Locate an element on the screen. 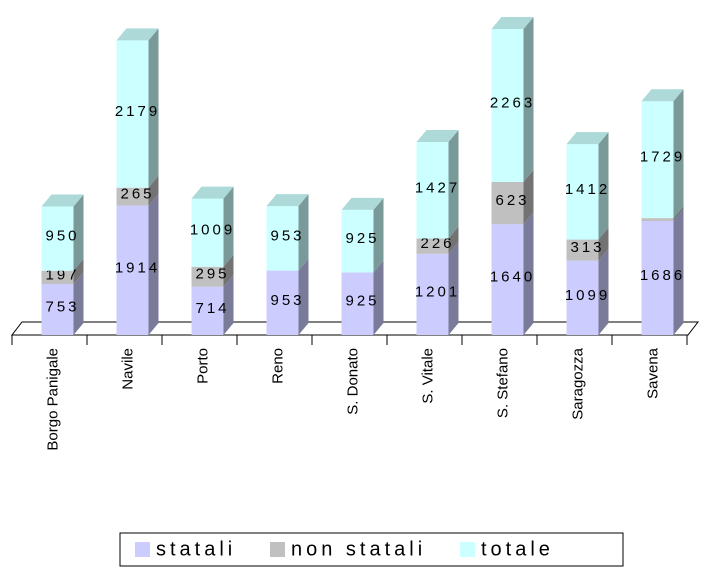  x-tick-label: Borgo Panigale is located at coordinates (52, 399).